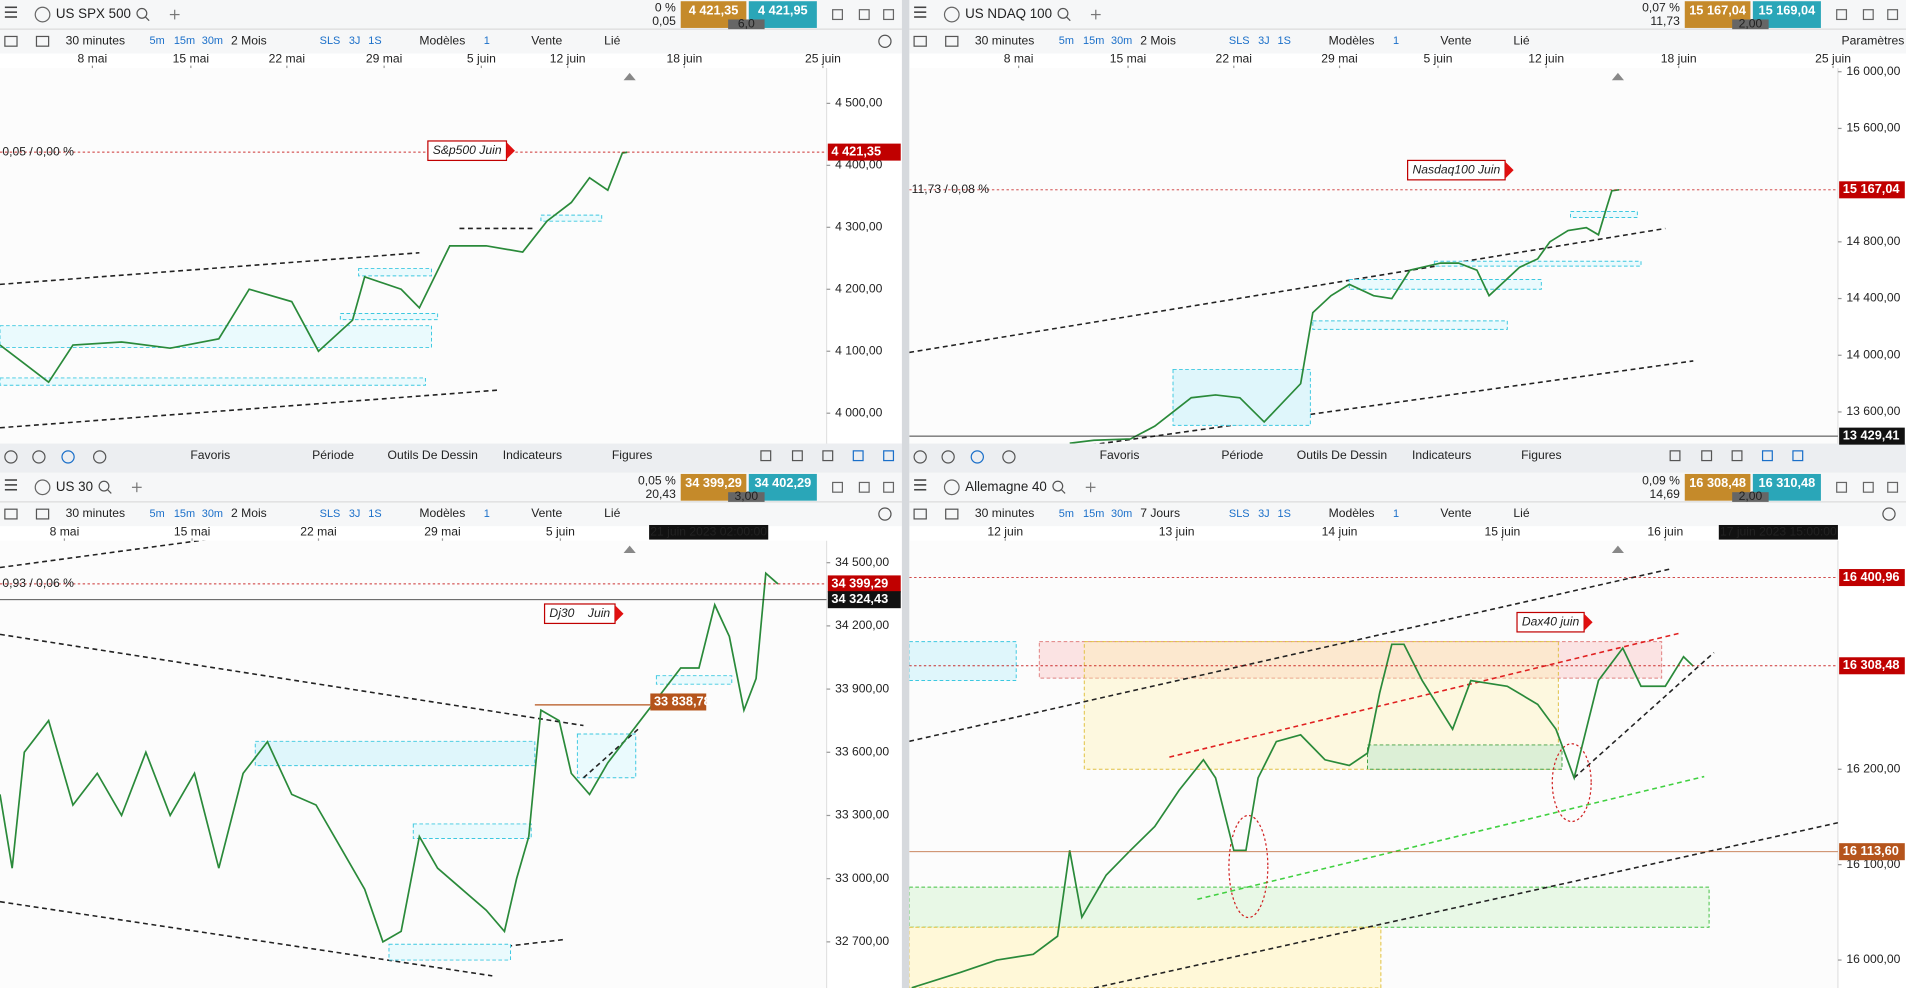 The width and height of the screenshot is (1906, 988). What do you see at coordinates (1160, 513) in the screenshot?
I see `period: 7 Jours` at bounding box center [1160, 513].